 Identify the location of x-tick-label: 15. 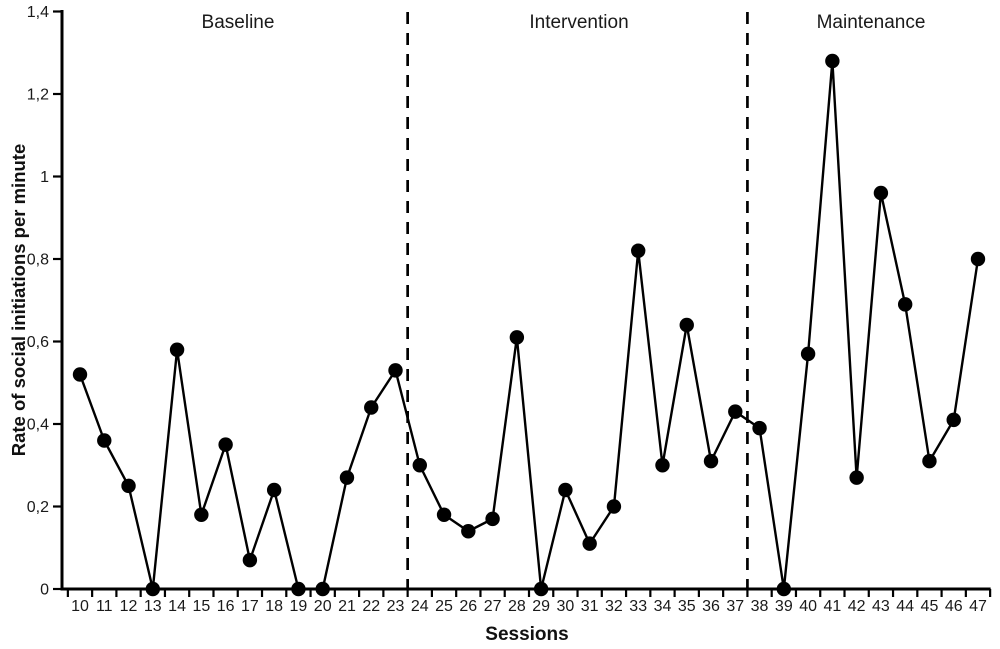
(201, 606).